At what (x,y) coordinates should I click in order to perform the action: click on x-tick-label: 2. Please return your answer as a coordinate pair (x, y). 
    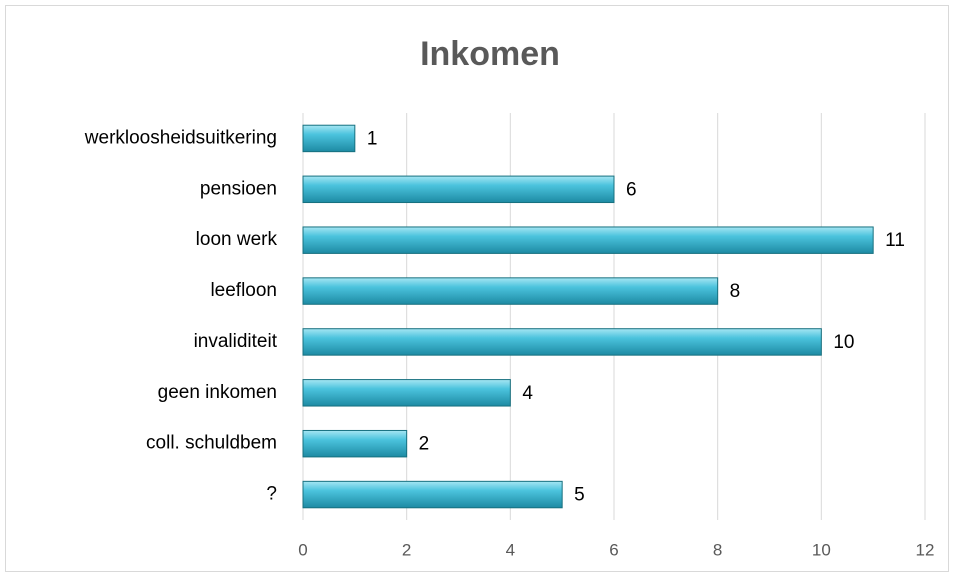
    Looking at the image, I should click on (406, 549).